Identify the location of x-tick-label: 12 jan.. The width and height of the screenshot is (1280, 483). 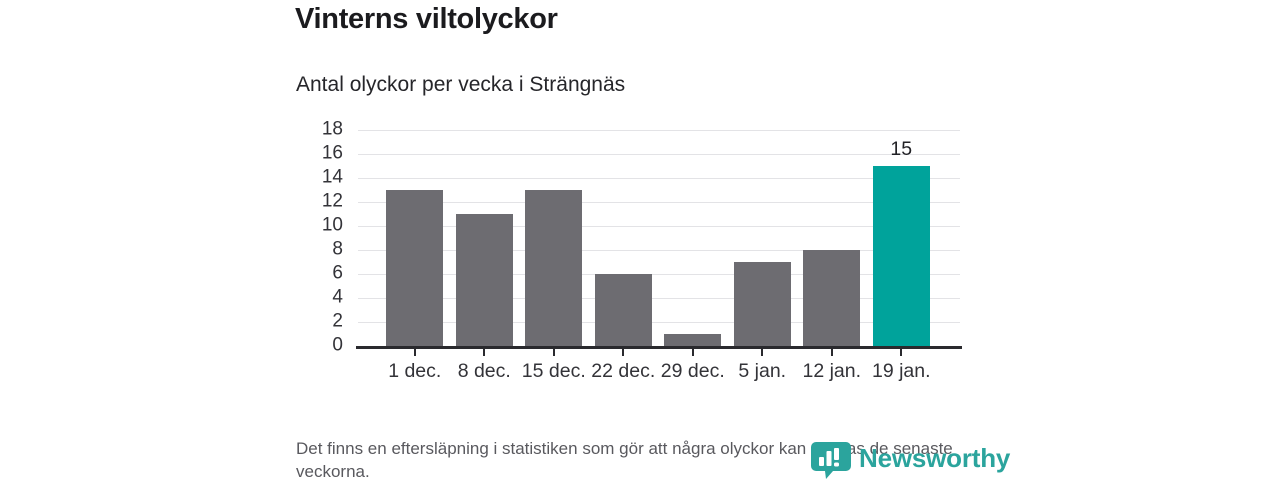
(832, 371).